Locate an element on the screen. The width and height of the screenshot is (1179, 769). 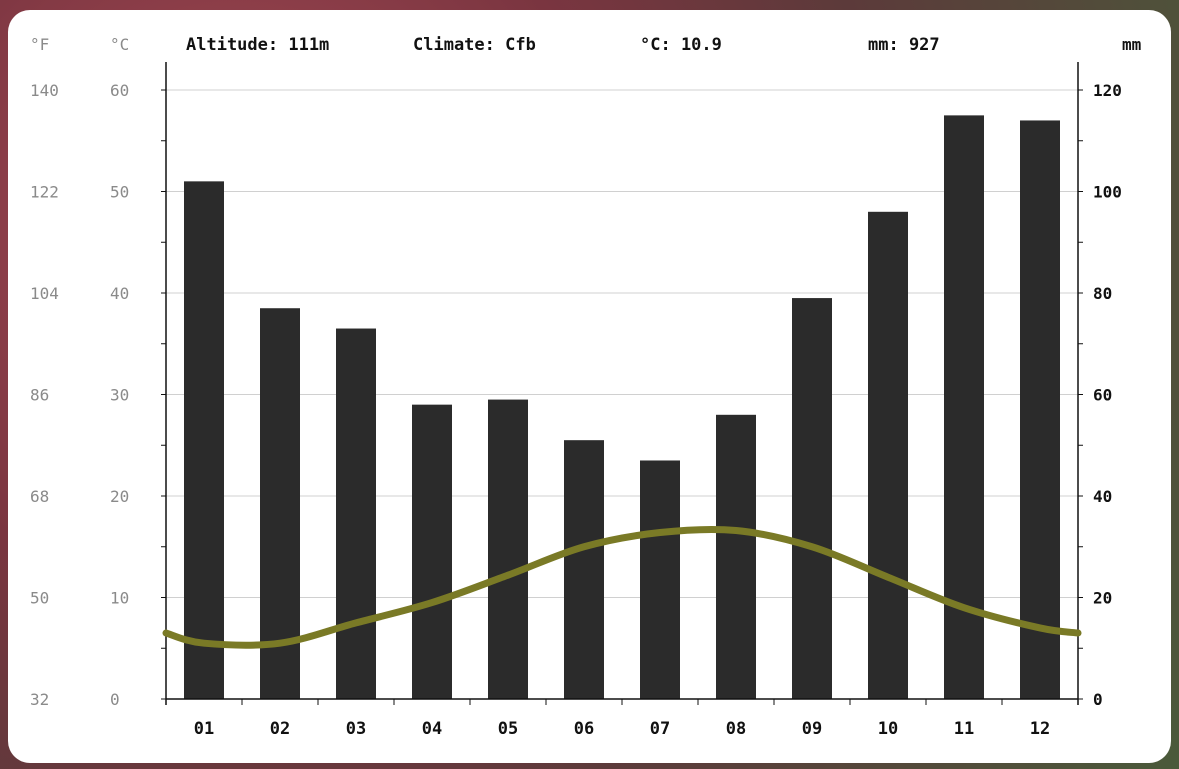
month-label: 11 is located at coordinates (964, 729).